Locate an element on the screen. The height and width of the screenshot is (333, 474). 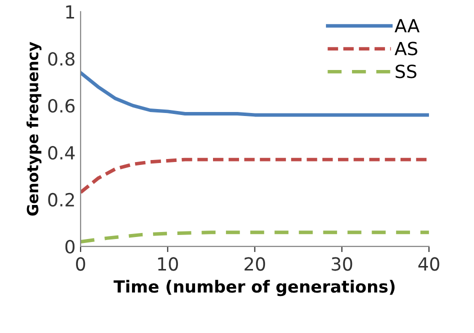
y-tick-label: 0.6 is located at coordinates (61, 106).